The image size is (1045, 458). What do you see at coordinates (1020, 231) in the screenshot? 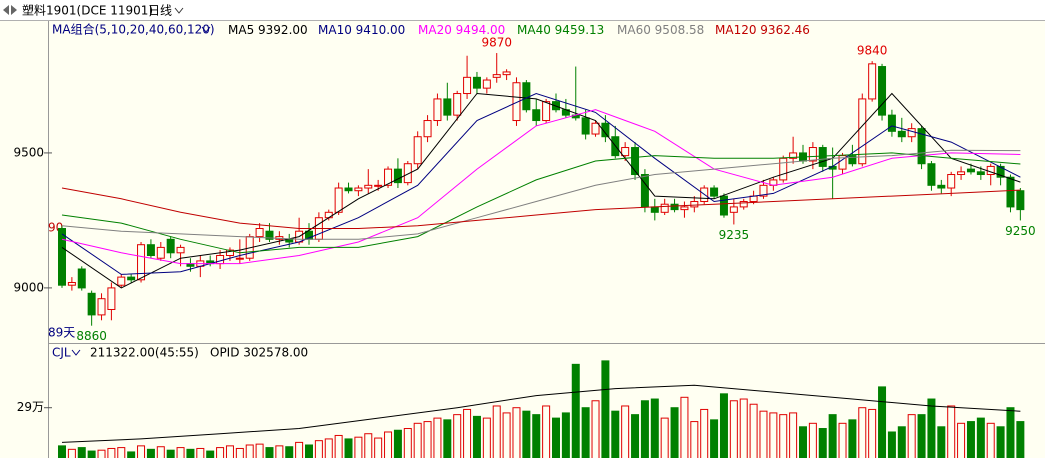
I see `extreme-label: 9250` at bounding box center [1020, 231].